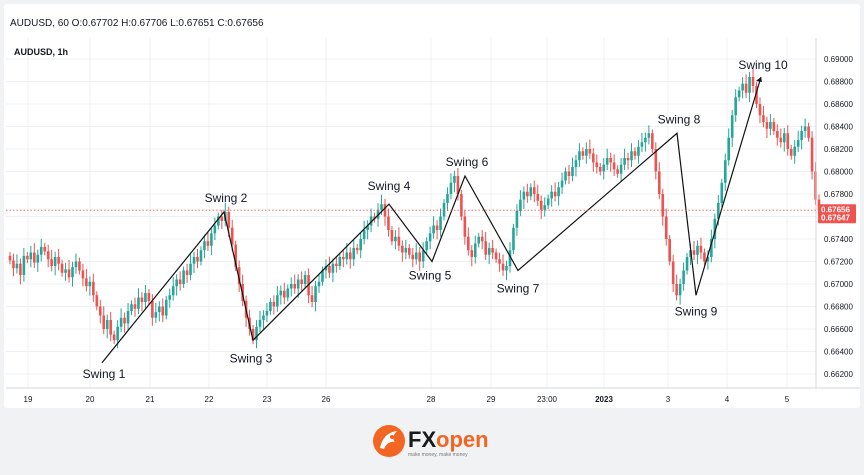  I want to click on y-tick-label: 0.67400, so click(838, 239).